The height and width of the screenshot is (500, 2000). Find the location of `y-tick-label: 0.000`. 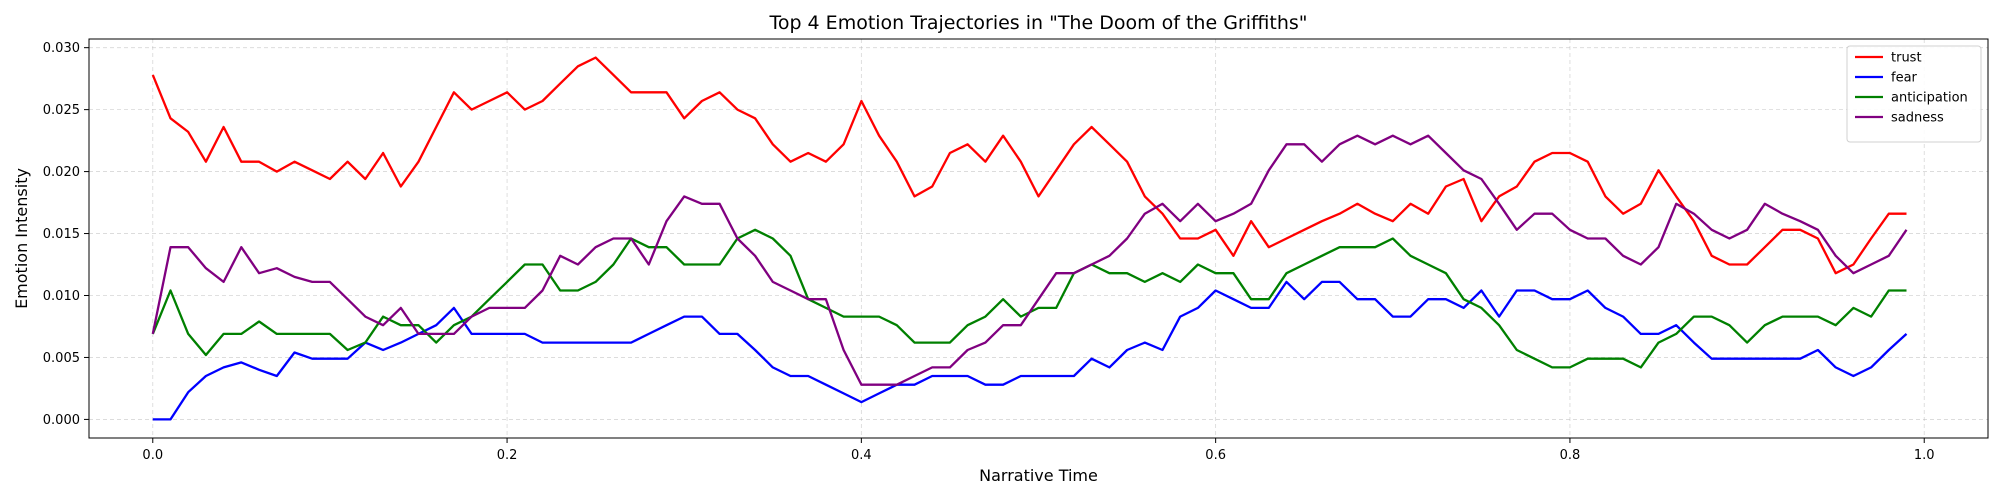

y-tick-label: 0.000 is located at coordinates (61, 420).